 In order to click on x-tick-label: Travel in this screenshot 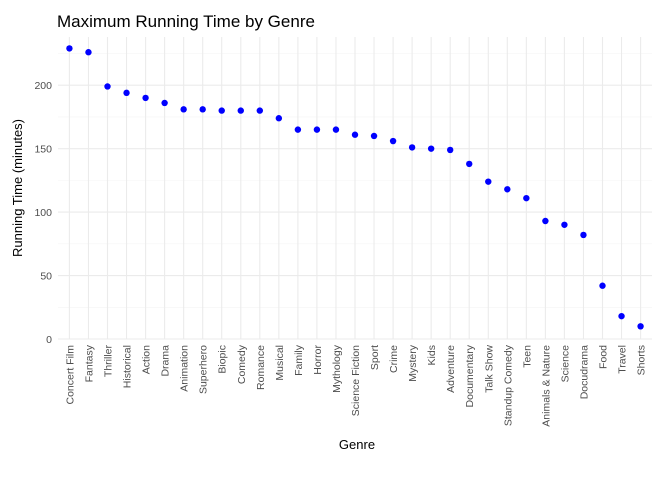, I will do `click(623, 359)`.